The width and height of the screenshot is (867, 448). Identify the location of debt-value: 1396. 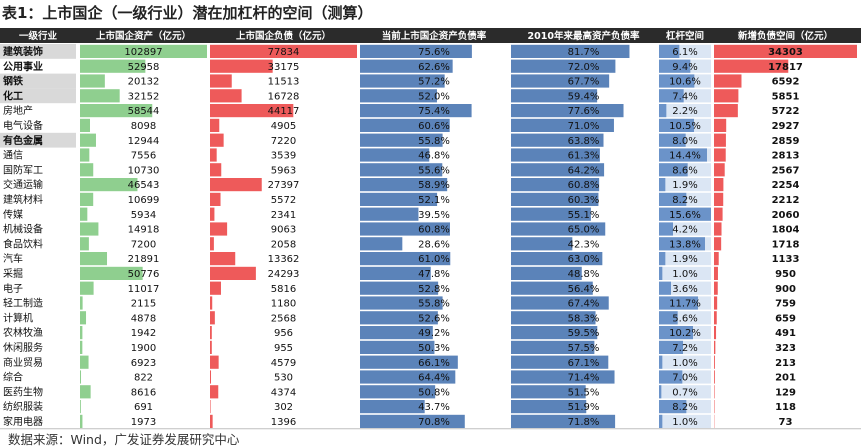
(283, 422).